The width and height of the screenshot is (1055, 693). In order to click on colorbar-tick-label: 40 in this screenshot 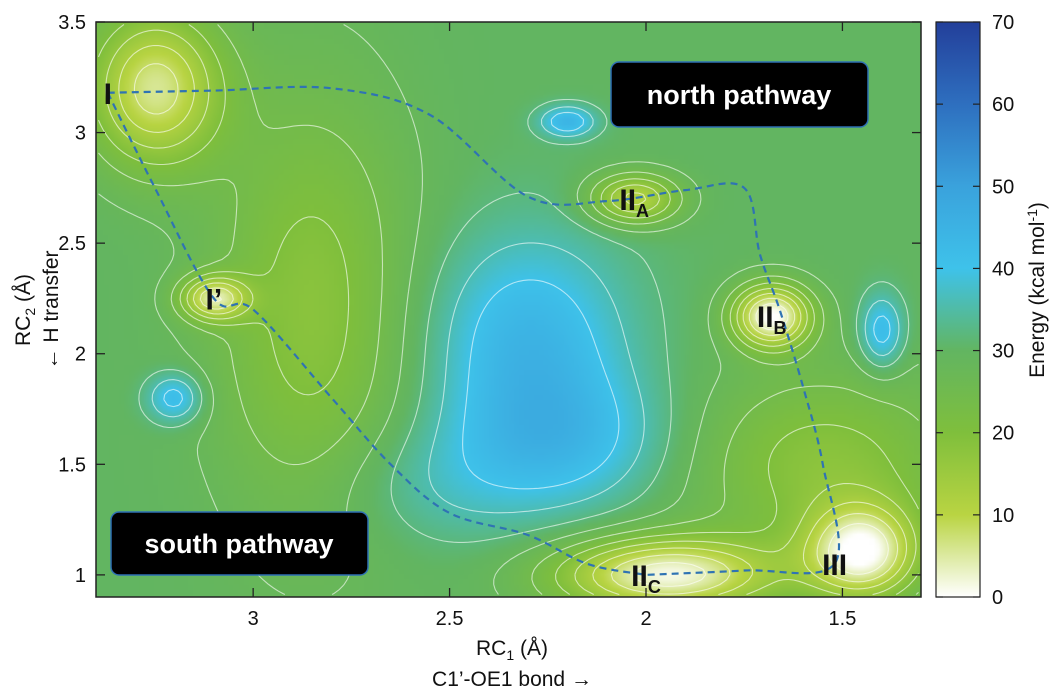, I will do `click(1003, 269)`.